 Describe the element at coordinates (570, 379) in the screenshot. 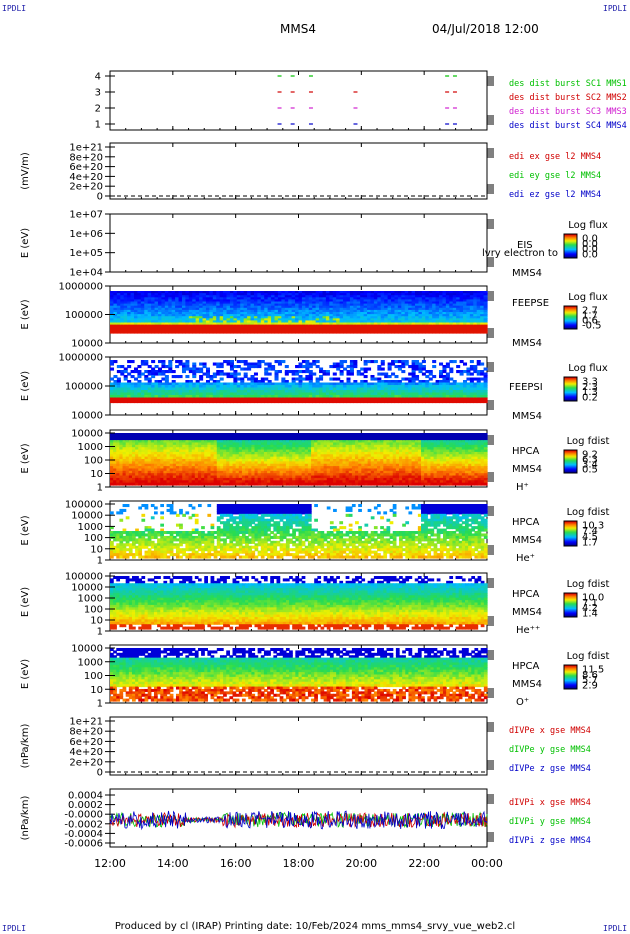

I see `feepsi-cbar-cell` at that location.